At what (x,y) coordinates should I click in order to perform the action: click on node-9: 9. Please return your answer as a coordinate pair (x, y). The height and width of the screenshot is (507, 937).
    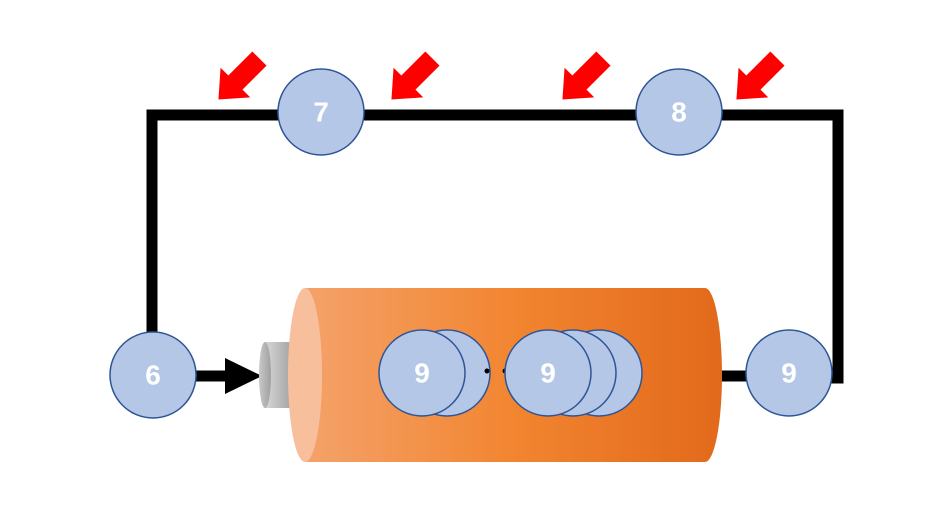
    Looking at the image, I should click on (789, 373).